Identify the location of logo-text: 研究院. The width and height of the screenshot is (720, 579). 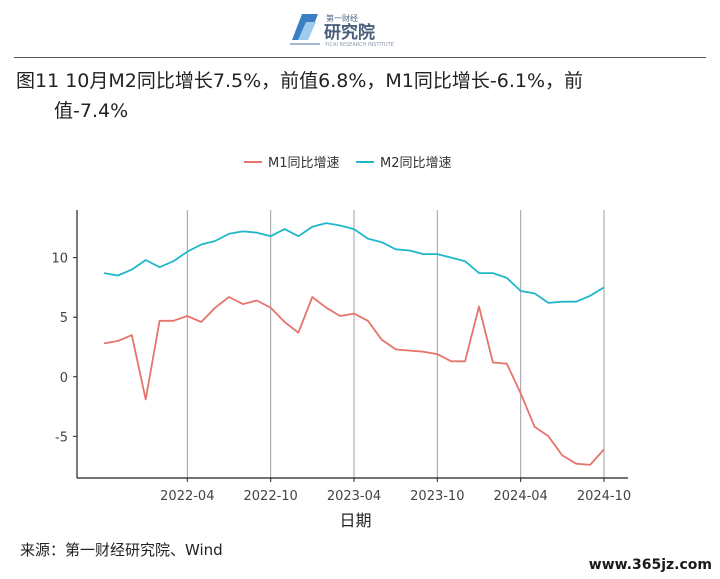
(349, 32).